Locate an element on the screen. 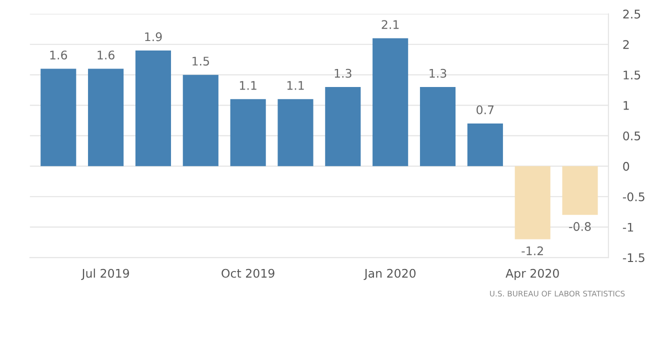 This screenshot has height=348, width=665. data-label: 1.5 is located at coordinates (200, 61).